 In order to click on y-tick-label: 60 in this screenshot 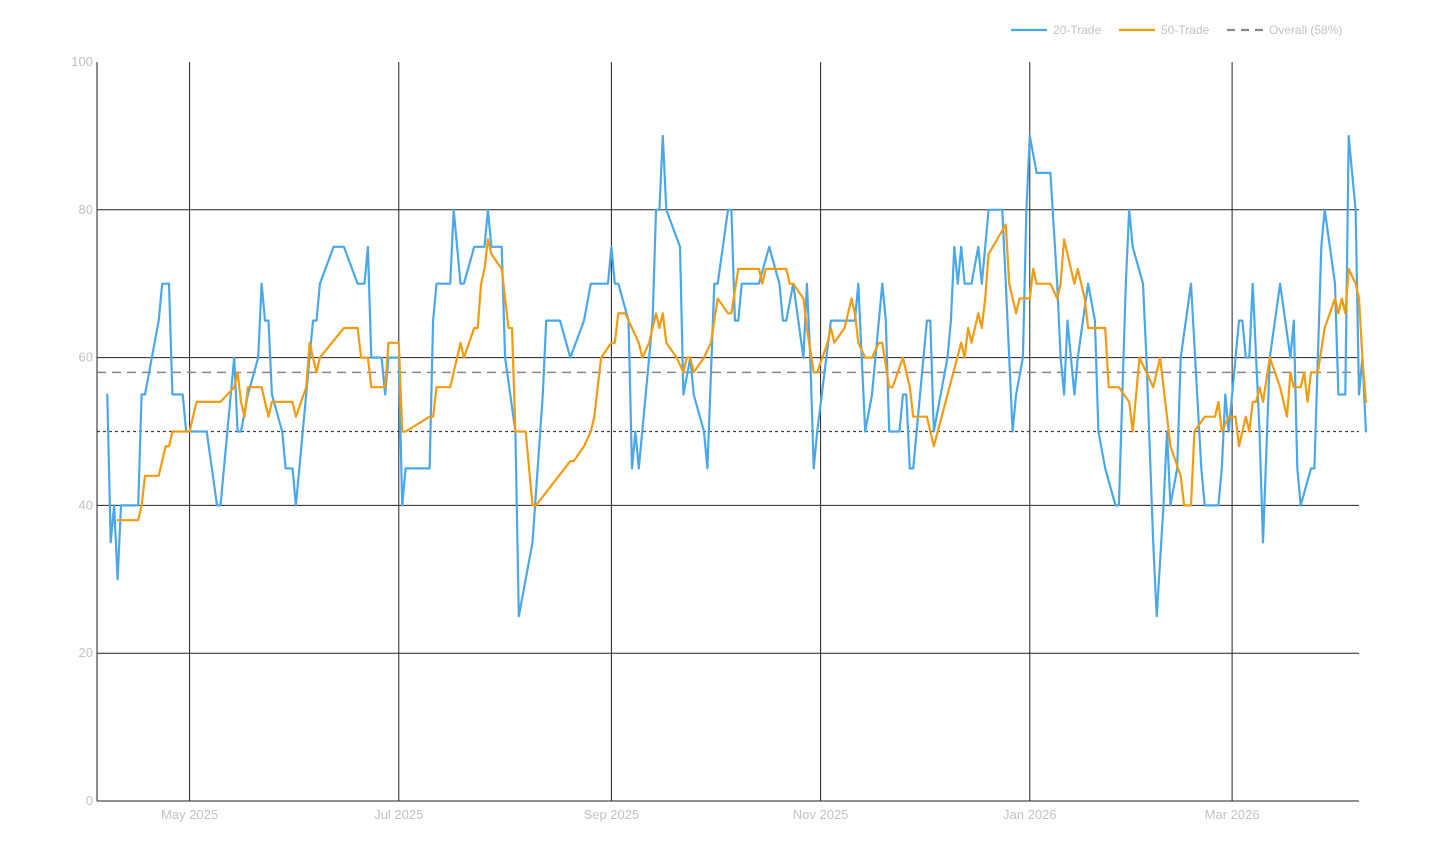, I will do `click(86, 357)`.